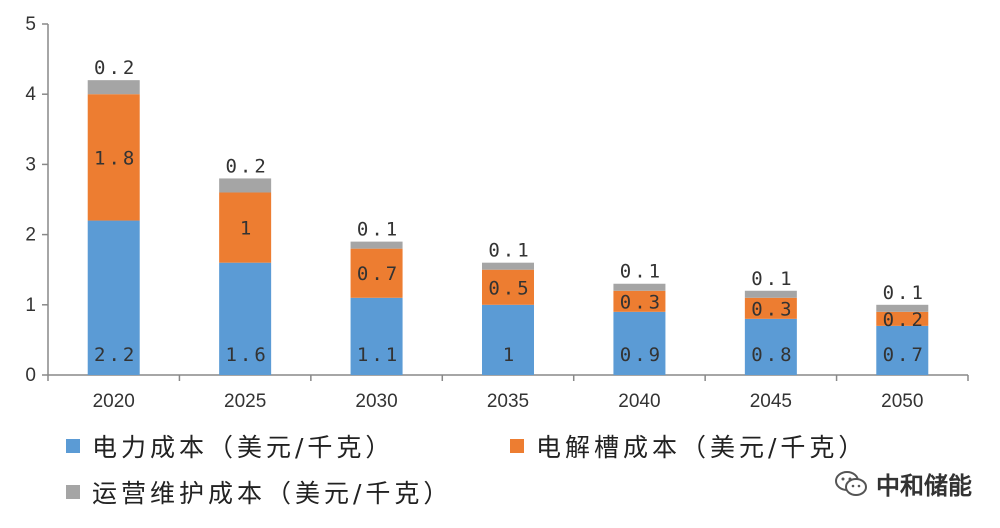 The height and width of the screenshot is (528, 1000). I want to click on data-label: 0.5, so click(509, 288).